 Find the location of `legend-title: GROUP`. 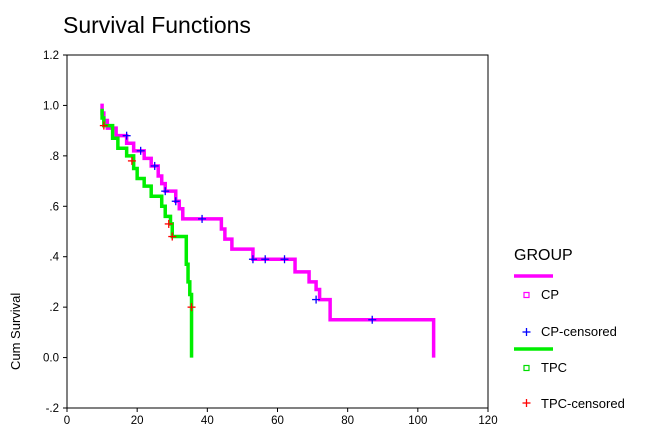

legend-title: GROUP is located at coordinates (543, 255).